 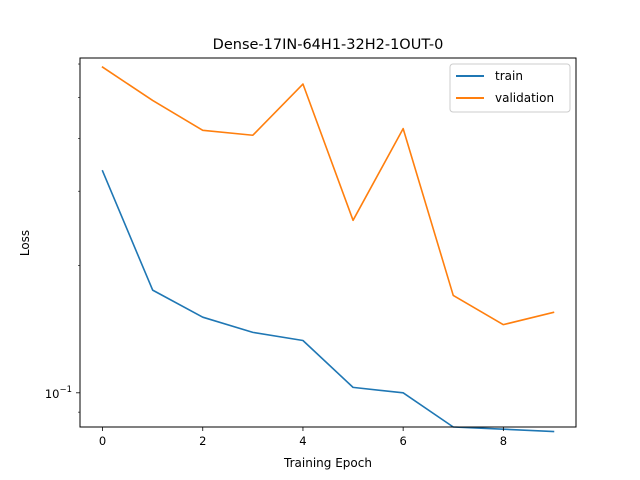 I want to click on x-tick-label: 6, so click(x=402, y=441).